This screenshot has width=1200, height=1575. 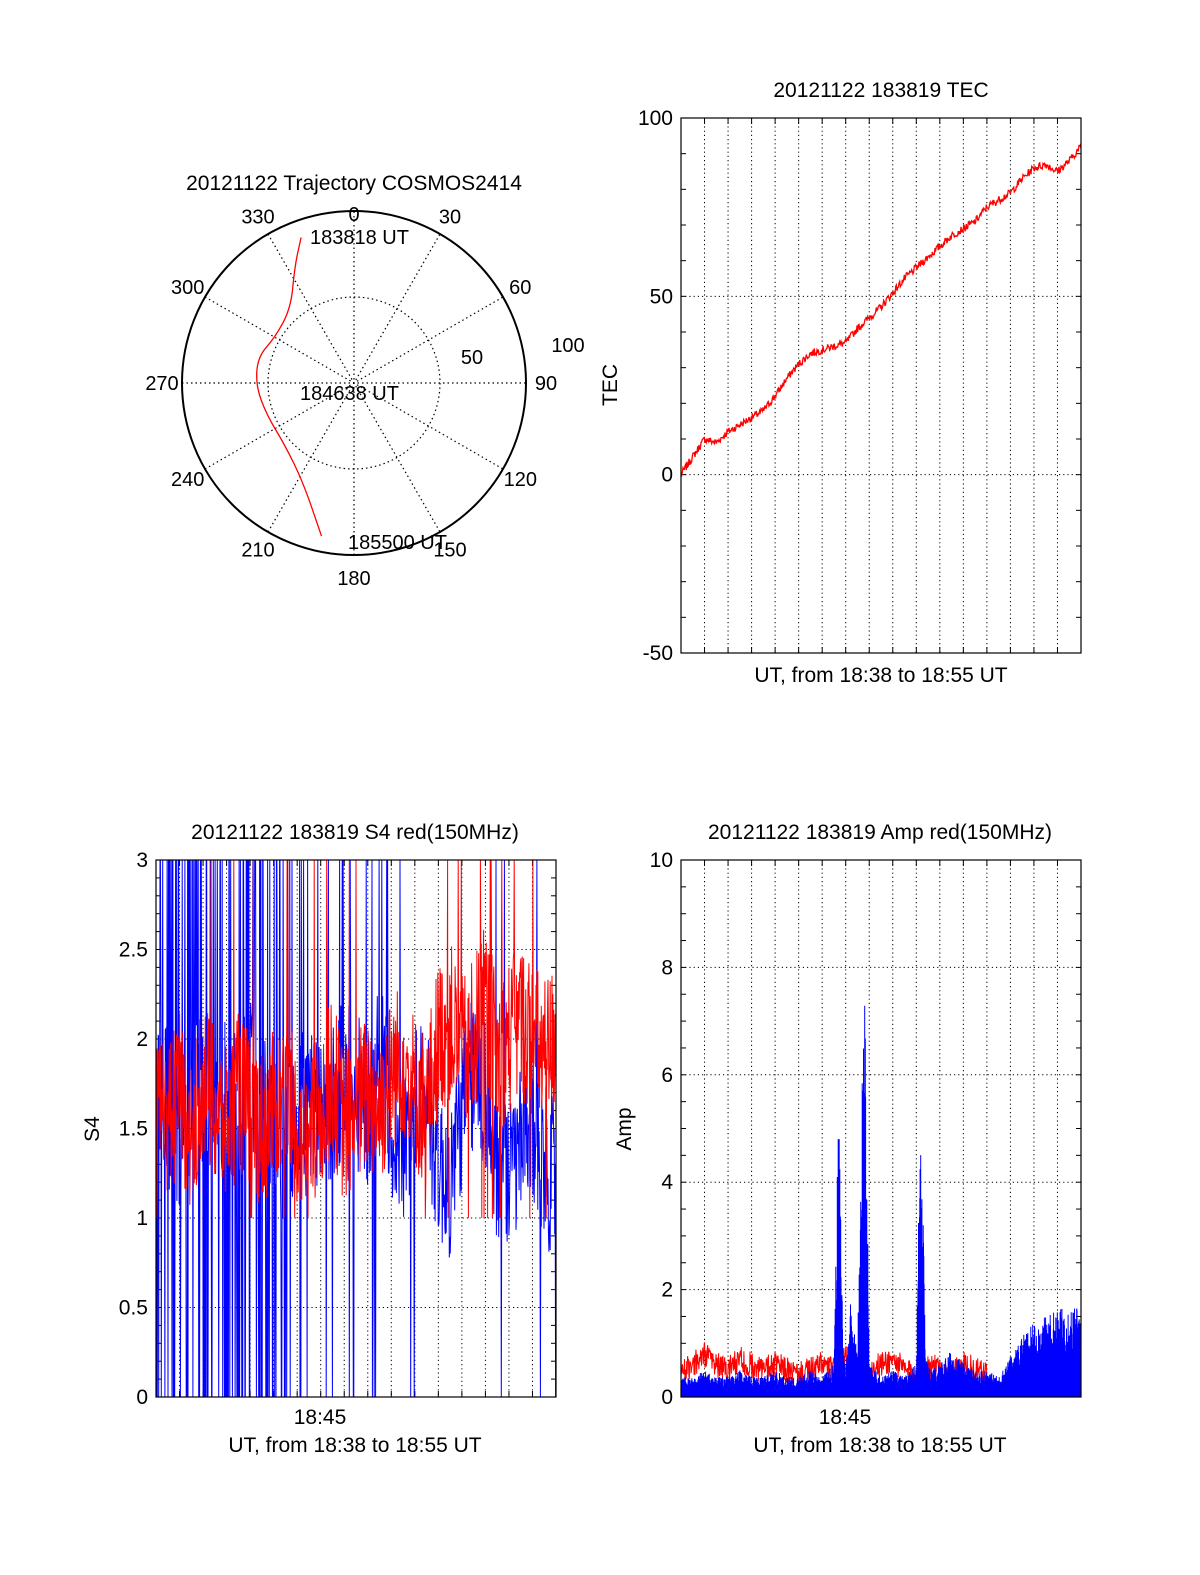 I want to click on polar-outer-ring, so click(x=354, y=383).